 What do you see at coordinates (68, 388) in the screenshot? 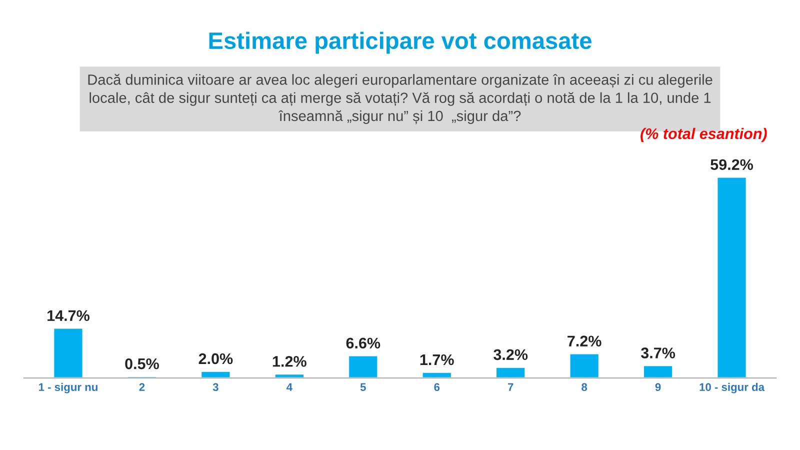
I see `x-tick-label: 1 - sigur nu` at bounding box center [68, 388].